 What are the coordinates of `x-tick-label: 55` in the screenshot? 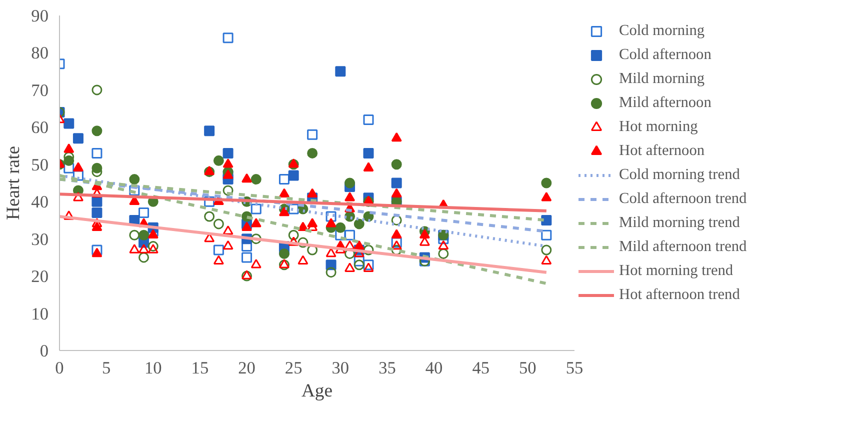 It's located at (575, 368).